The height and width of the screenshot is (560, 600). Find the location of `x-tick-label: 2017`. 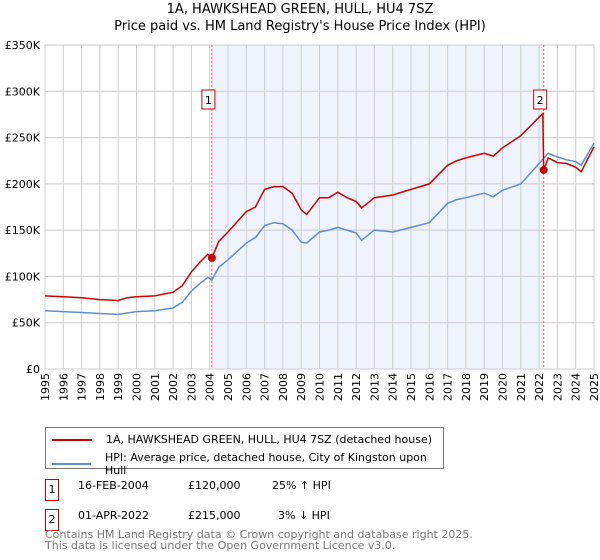

x-tick-label: 2017 is located at coordinates (448, 387).